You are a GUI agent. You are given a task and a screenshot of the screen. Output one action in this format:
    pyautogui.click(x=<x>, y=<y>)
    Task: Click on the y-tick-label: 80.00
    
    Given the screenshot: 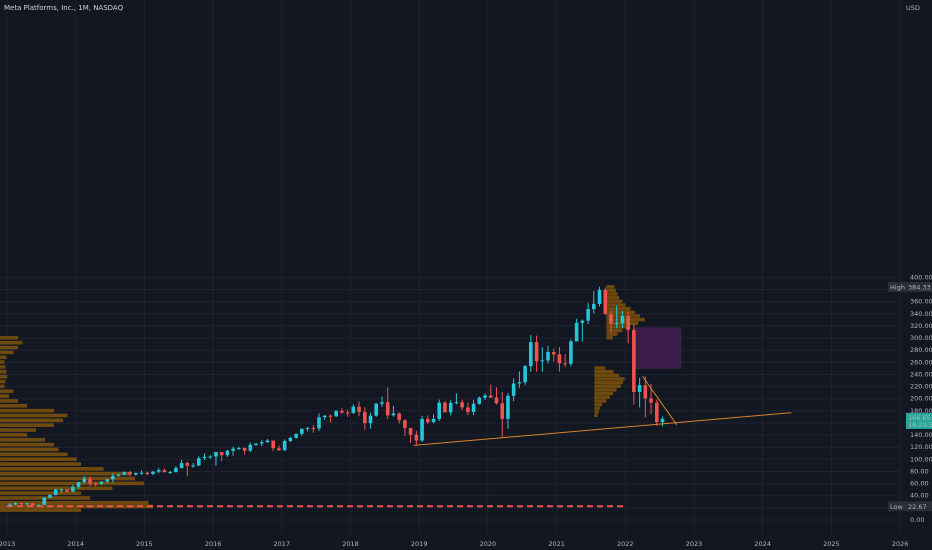 What is the action you would take?
    pyautogui.click(x=919, y=471)
    